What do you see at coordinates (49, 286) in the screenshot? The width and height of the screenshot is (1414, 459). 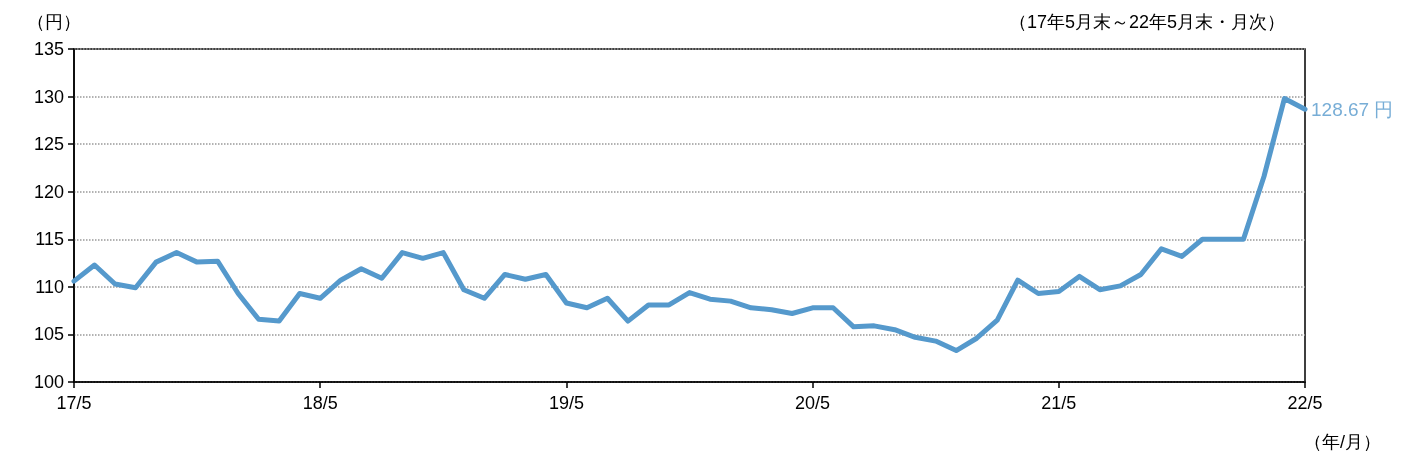 I see `y-tick-label: 110` at bounding box center [49, 286].